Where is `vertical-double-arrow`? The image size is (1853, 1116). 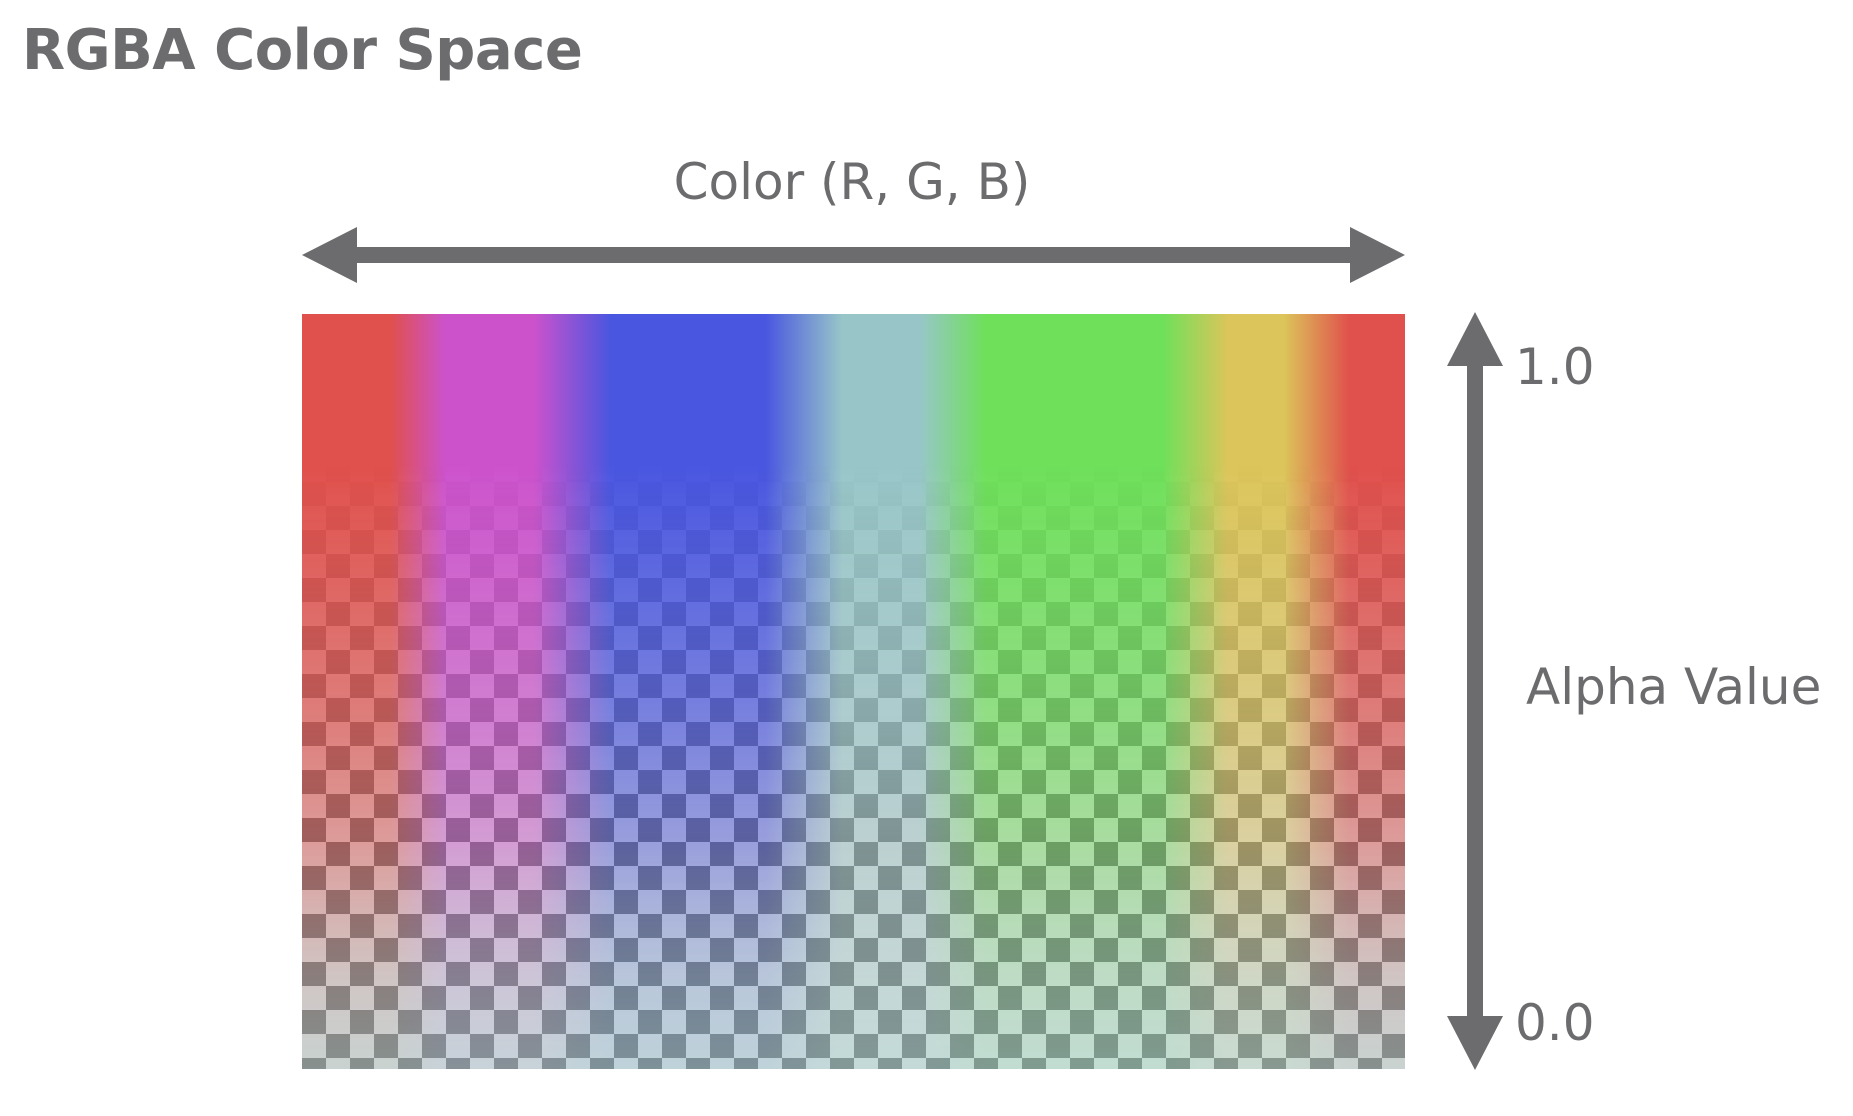
vertical-double-arrow is located at coordinates (1475, 691).